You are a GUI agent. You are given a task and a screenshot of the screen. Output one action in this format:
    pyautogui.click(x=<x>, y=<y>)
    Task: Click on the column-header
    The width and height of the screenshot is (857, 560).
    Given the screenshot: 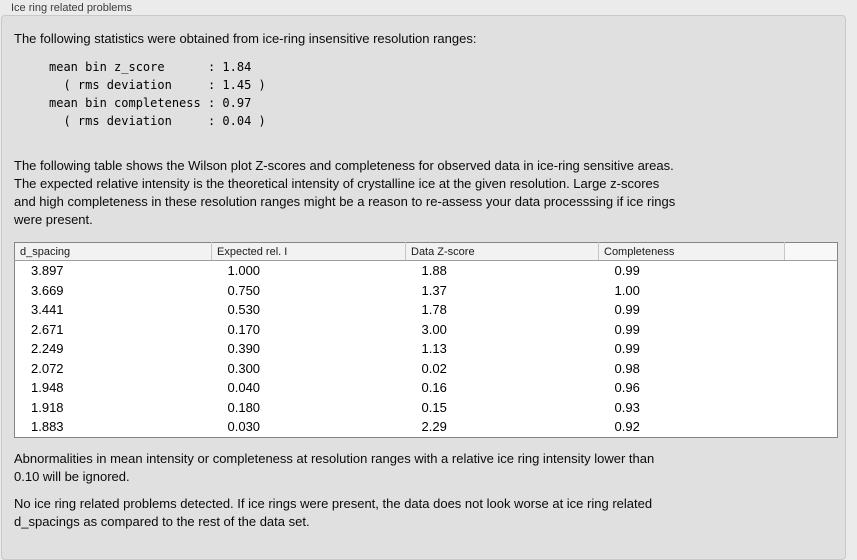 What is the action you would take?
    pyautogui.click(x=811, y=251)
    